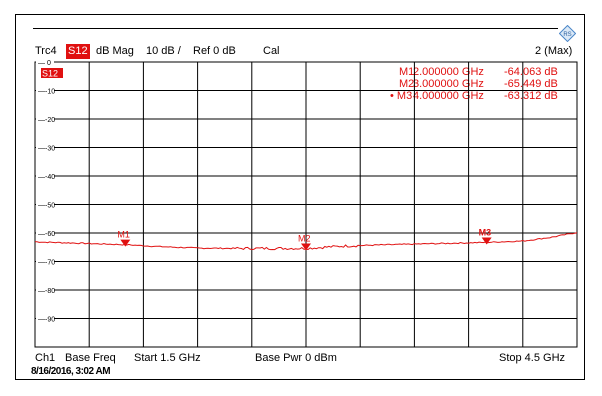 The image size is (602, 396). Describe the element at coordinates (407, 72) in the screenshot. I see `marker-name: M1` at that location.